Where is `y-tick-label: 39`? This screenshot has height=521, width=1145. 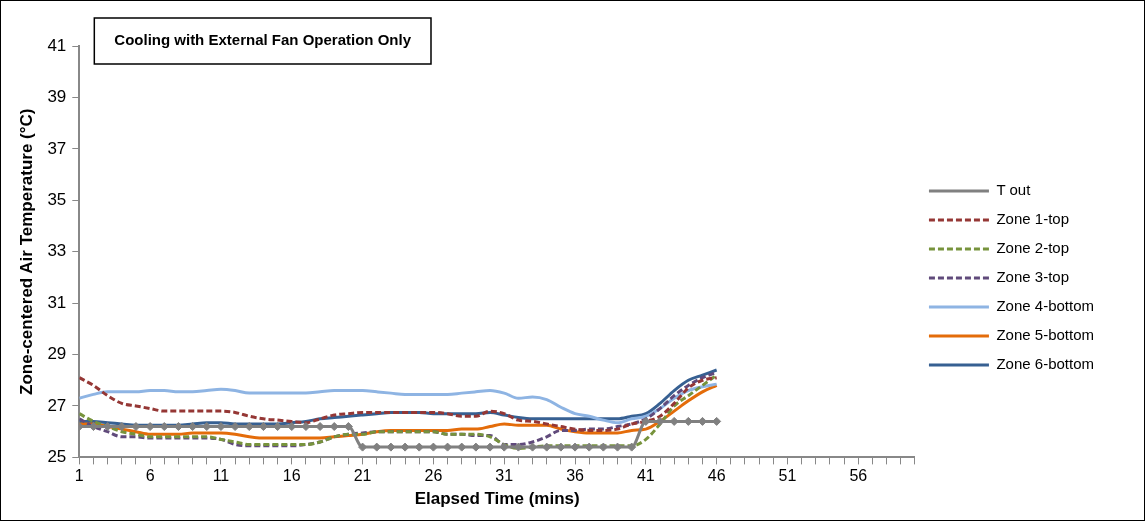 y-tick-label: 39 is located at coordinates (57, 97).